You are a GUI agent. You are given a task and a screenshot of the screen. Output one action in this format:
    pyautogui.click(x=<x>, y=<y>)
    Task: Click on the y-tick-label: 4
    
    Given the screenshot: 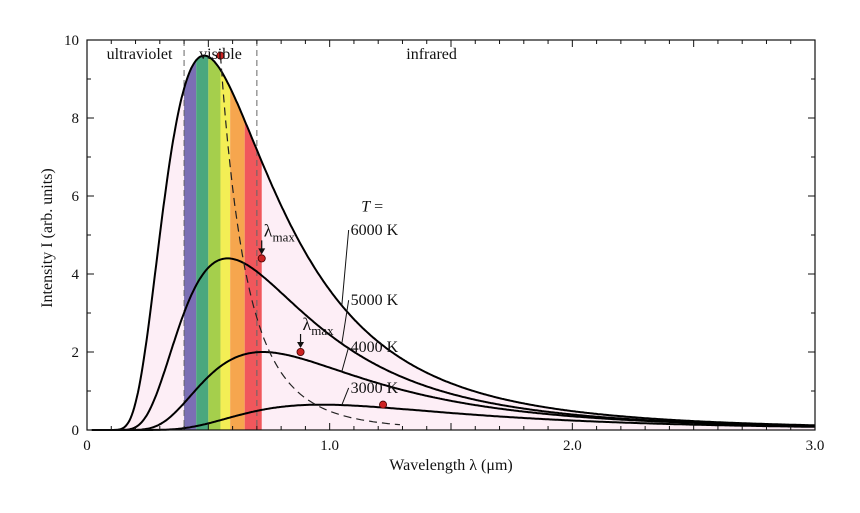 What is the action you would take?
    pyautogui.click(x=76, y=275)
    